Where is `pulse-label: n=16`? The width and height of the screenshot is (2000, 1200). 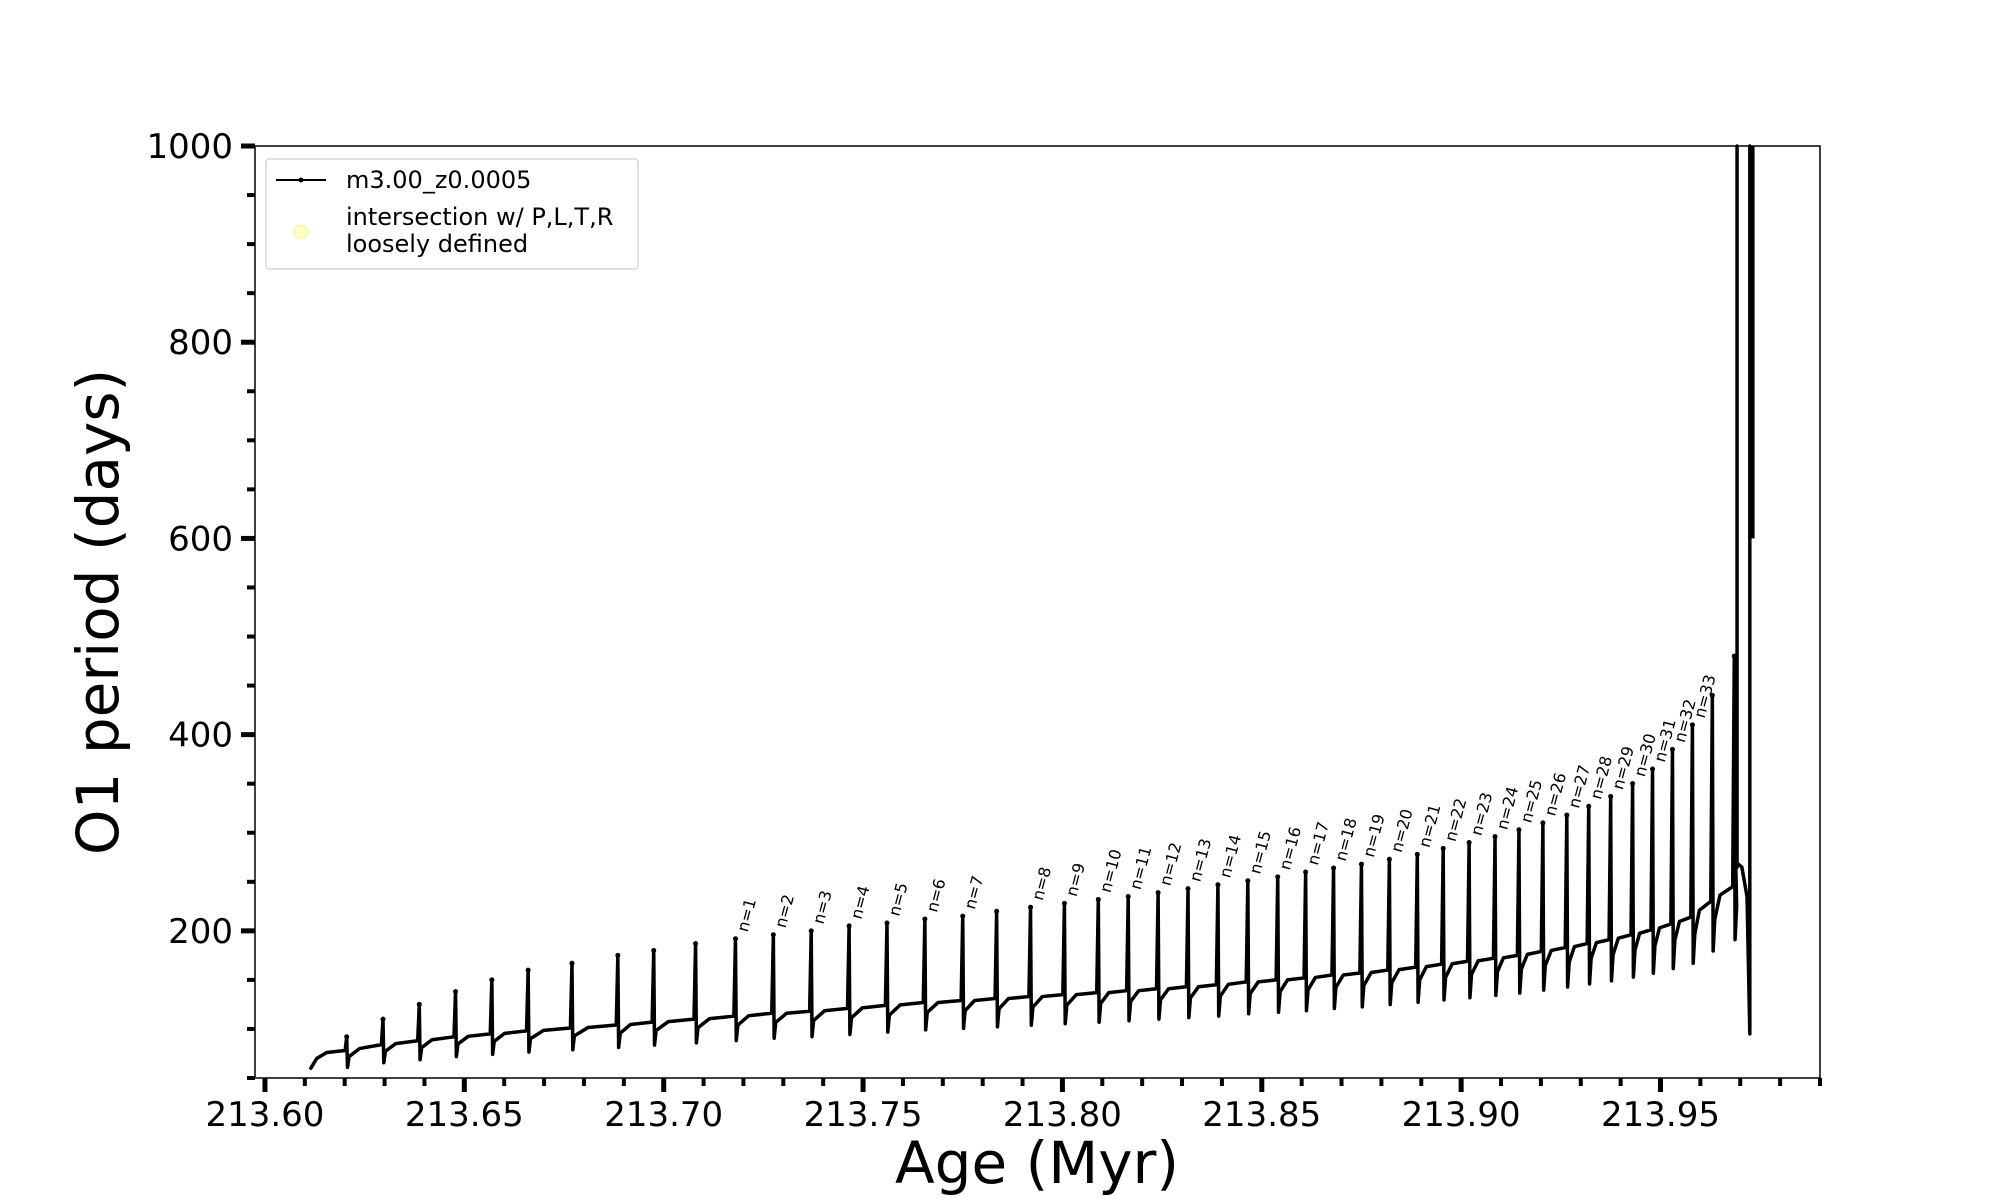 pulse-label: n=16 is located at coordinates (1290, 848).